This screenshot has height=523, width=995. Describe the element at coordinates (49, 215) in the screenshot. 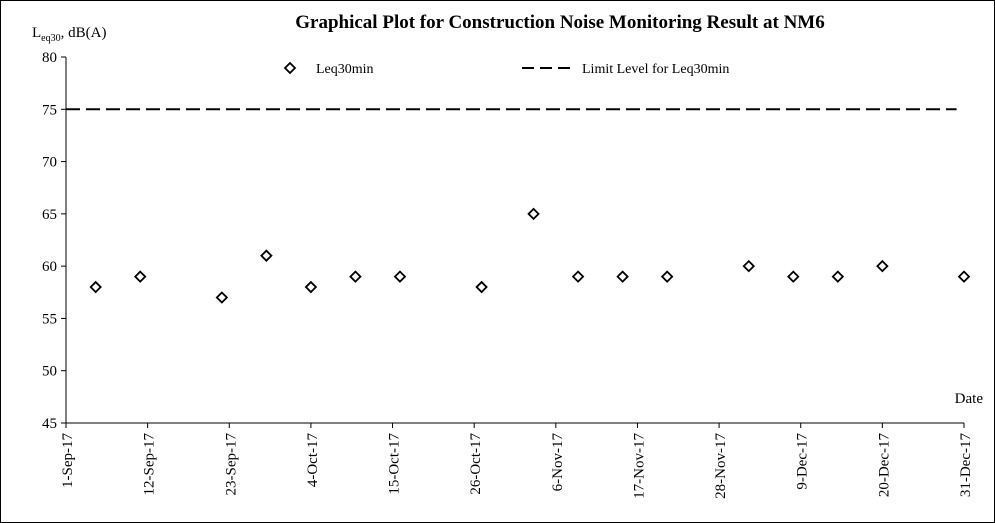

I see `y-tick-label: 65` at that location.